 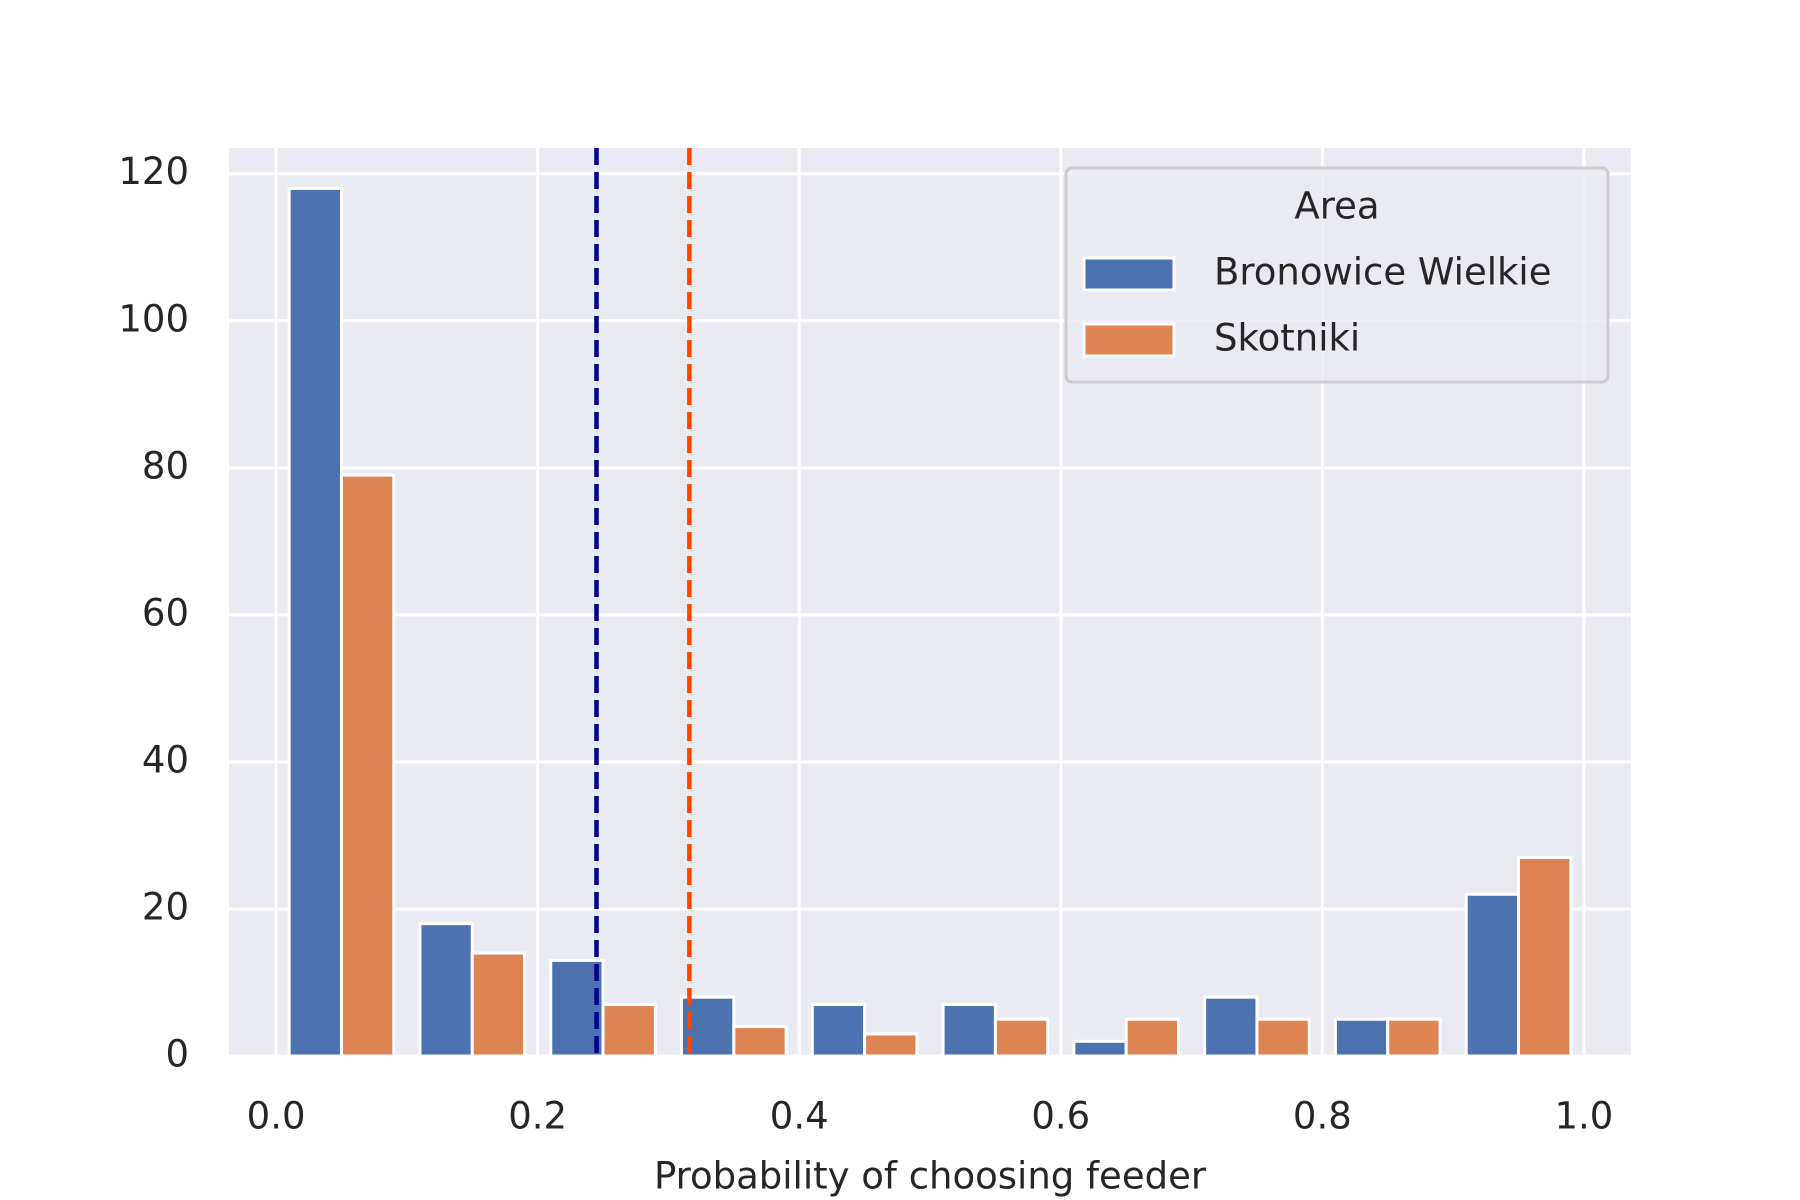 I want to click on legend-title: Area, so click(x=1336, y=206).